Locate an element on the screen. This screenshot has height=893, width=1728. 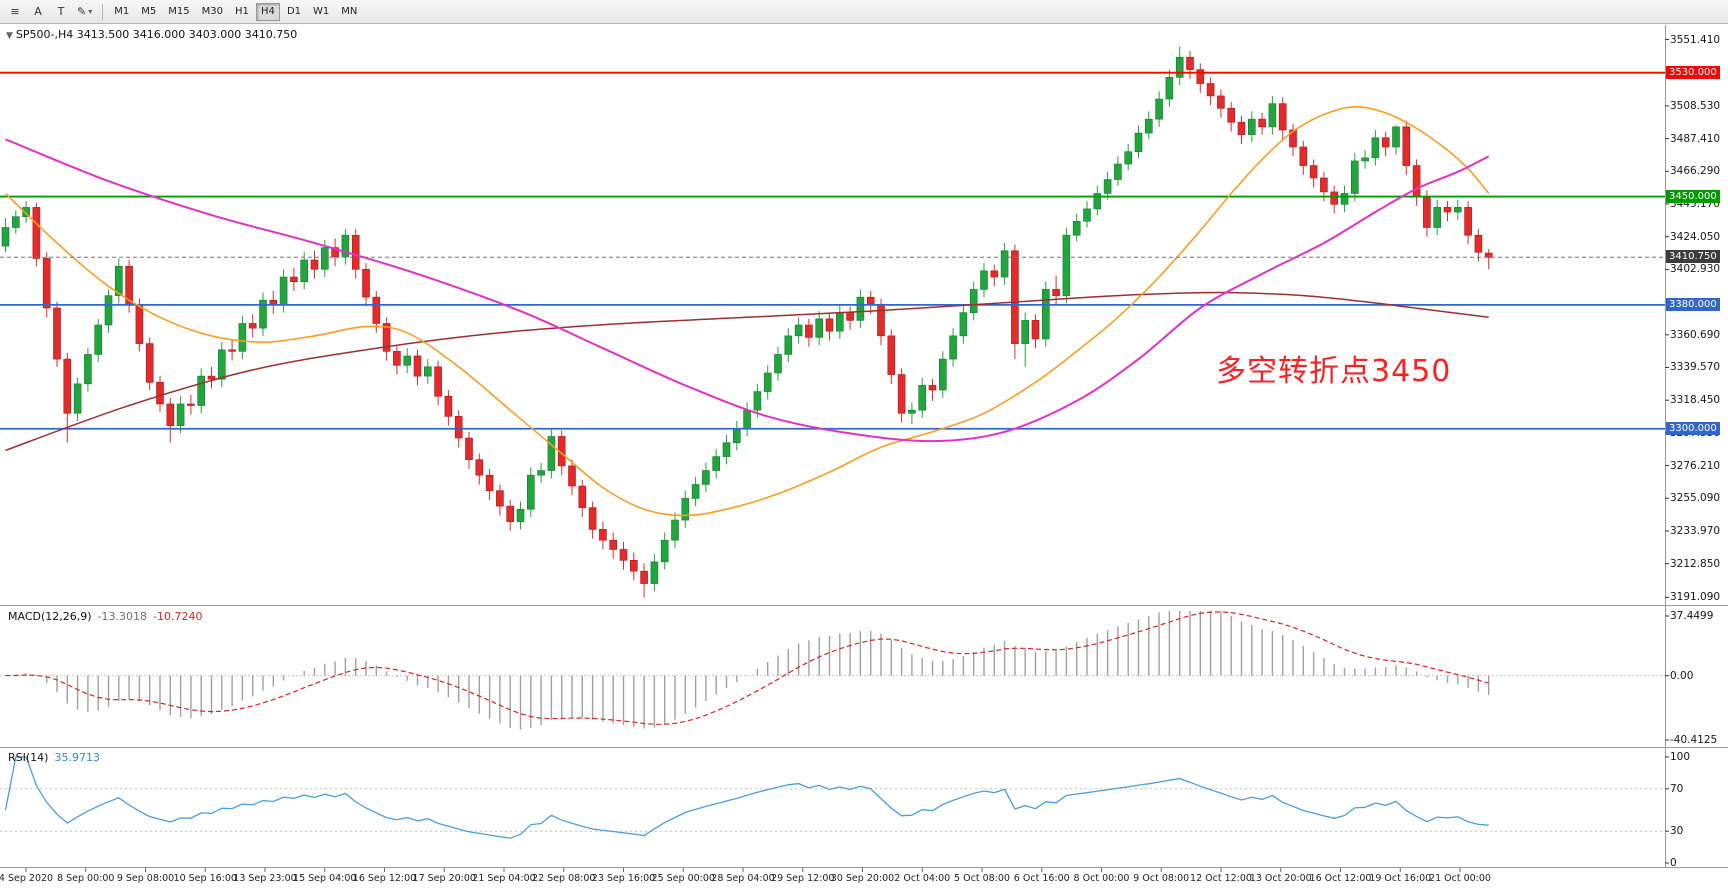
timeframe-button-d1: D1 is located at coordinates (294, 11).